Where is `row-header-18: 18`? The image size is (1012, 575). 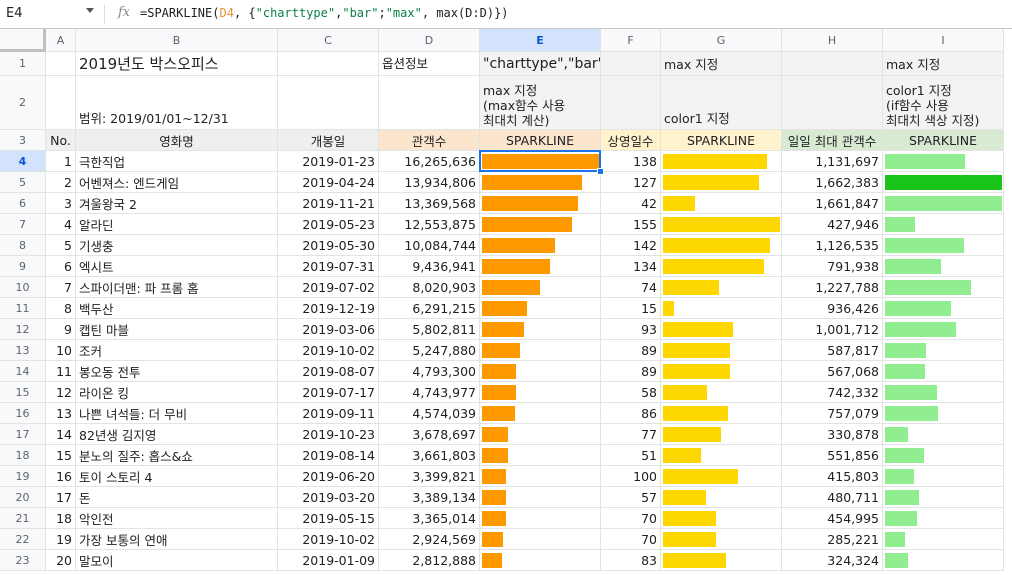
row-header-18: 18 is located at coordinates (23, 455).